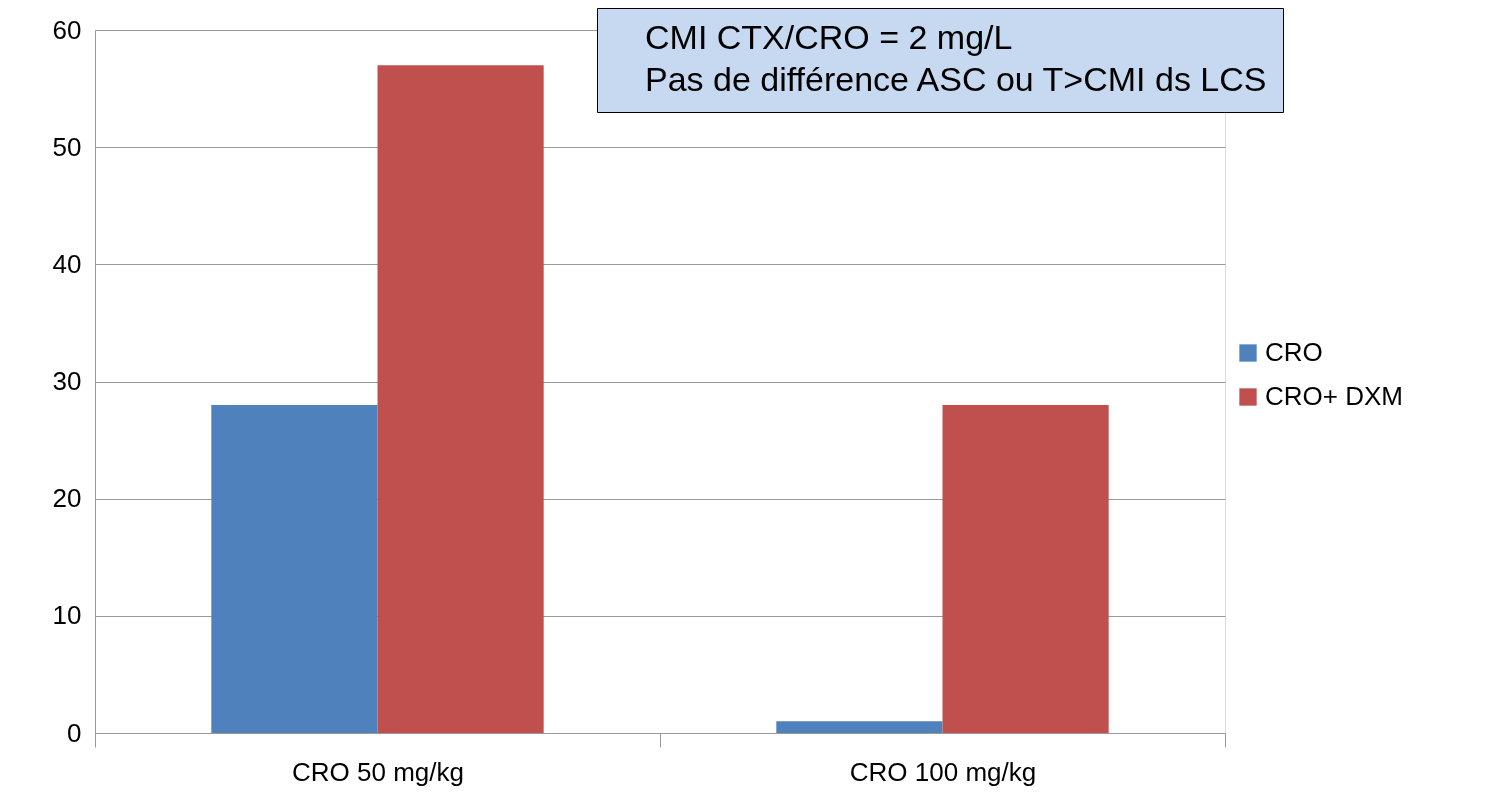 This screenshot has width=1503, height=809. I want to click on annotation: Pas de différence ASC ou T>CMI ds LCS, so click(956, 79).